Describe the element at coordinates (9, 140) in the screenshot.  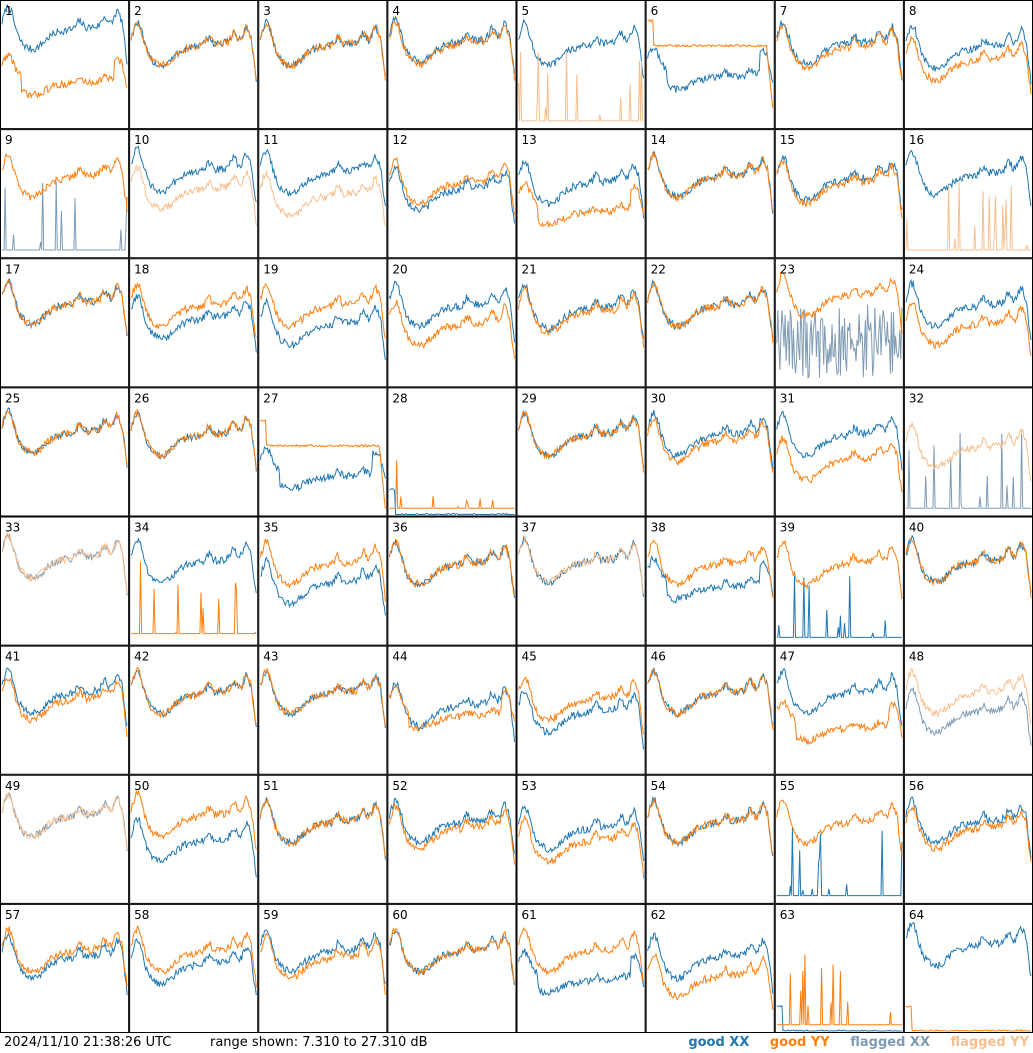
I see `panel-label: 9` at that location.